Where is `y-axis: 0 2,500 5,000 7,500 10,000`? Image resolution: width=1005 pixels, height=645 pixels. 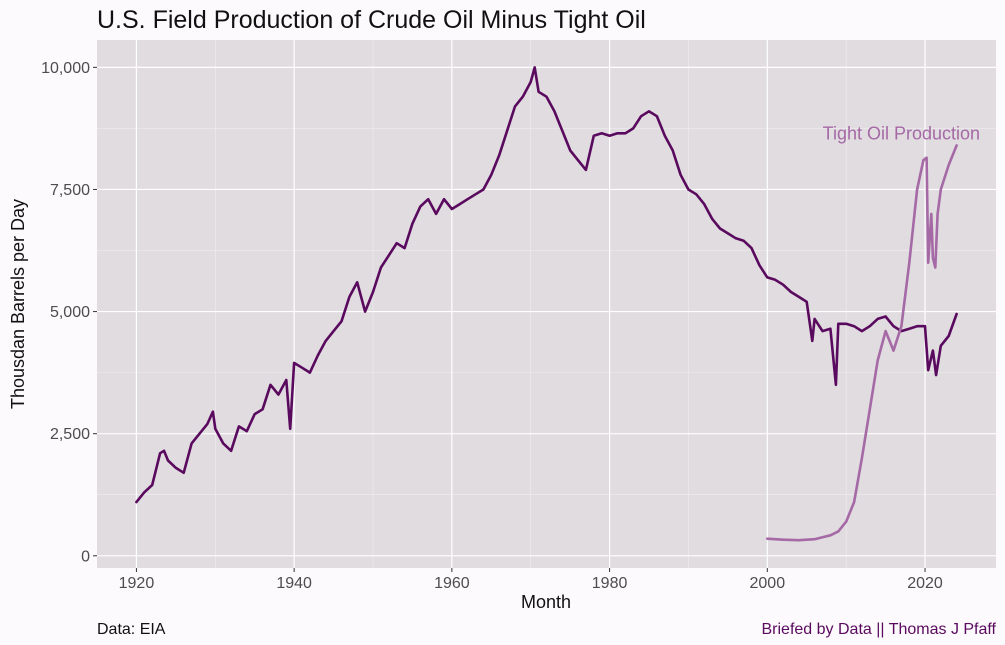
y-axis: 0 2,500 5,000 7,500 10,000 is located at coordinates (69, 312).